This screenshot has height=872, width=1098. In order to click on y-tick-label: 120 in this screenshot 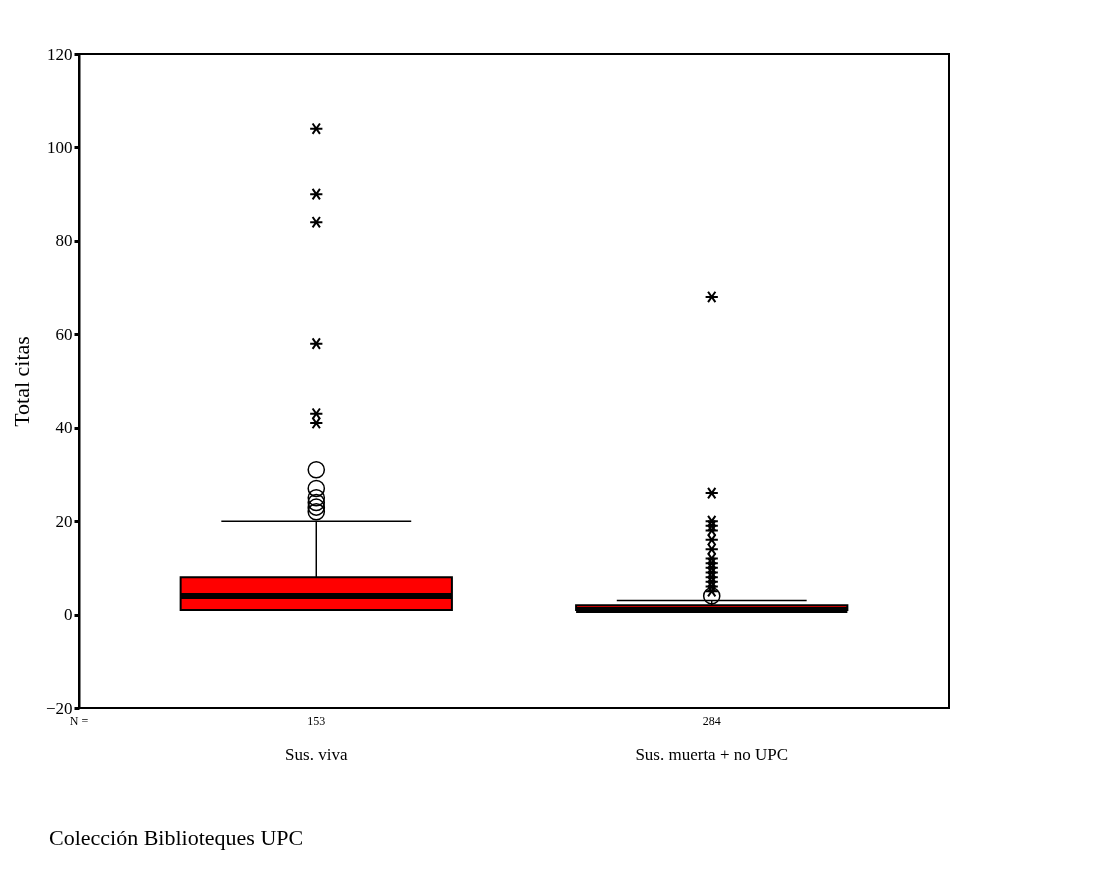, I will do `click(60, 54)`.